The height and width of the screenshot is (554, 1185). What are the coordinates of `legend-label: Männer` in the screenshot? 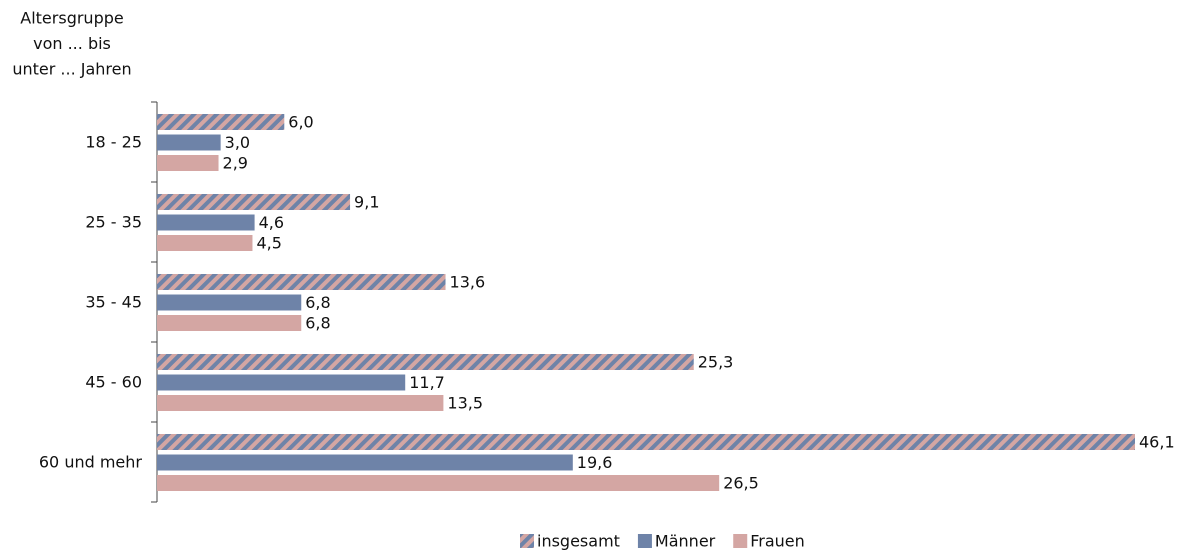 It's located at (685, 541).